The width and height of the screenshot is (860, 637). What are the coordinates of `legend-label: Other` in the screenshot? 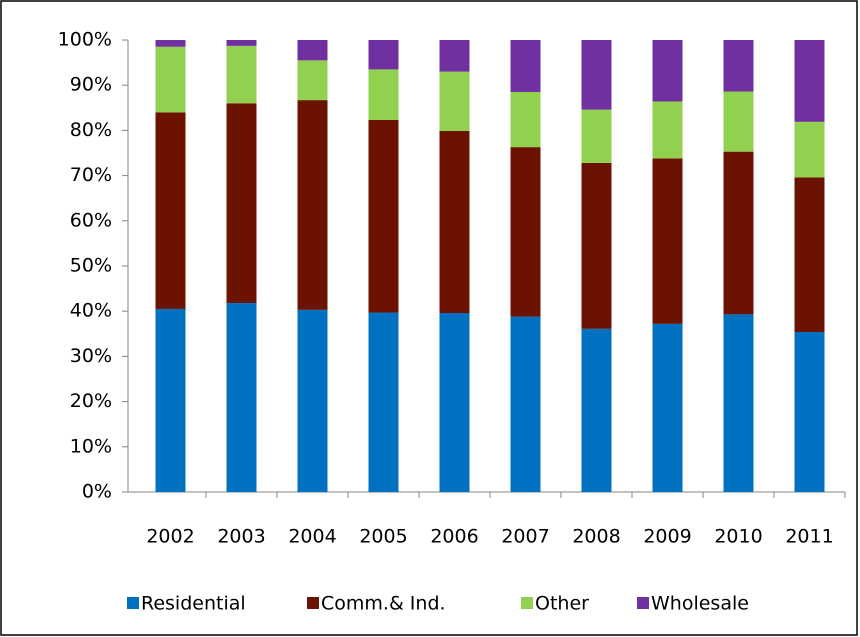 It's located at (562, 604).